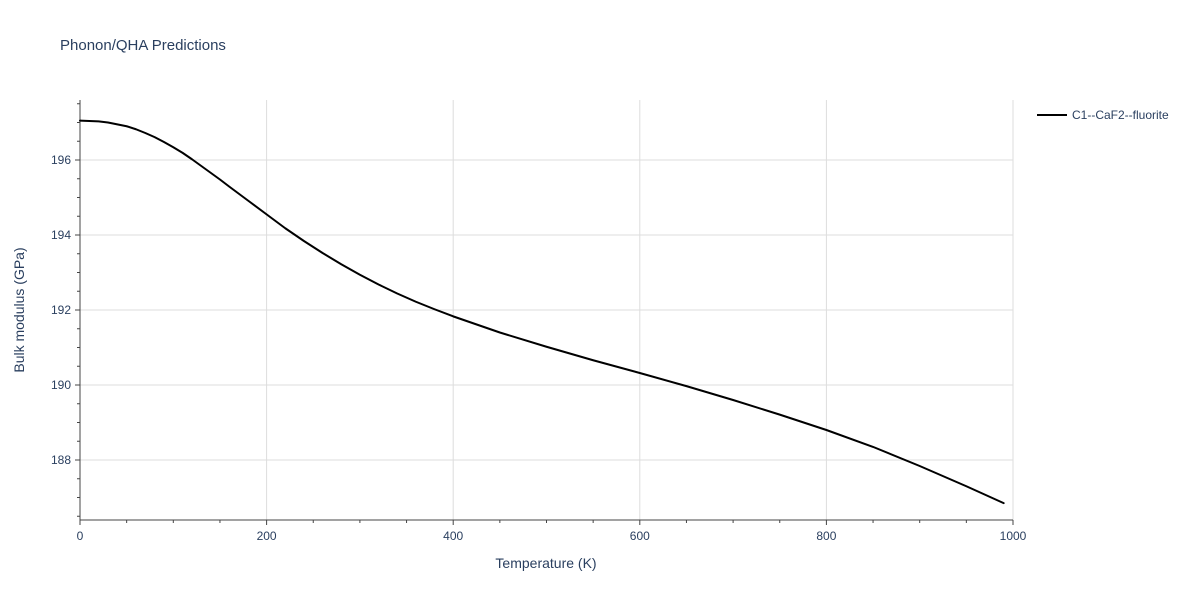 Image resolution: width=1200 pixels, height=600 pixels. Describe the element at coordinates (1120, 115) in the screenshot. I see `legend-label: C1--CaF2--fluorite` at that location.